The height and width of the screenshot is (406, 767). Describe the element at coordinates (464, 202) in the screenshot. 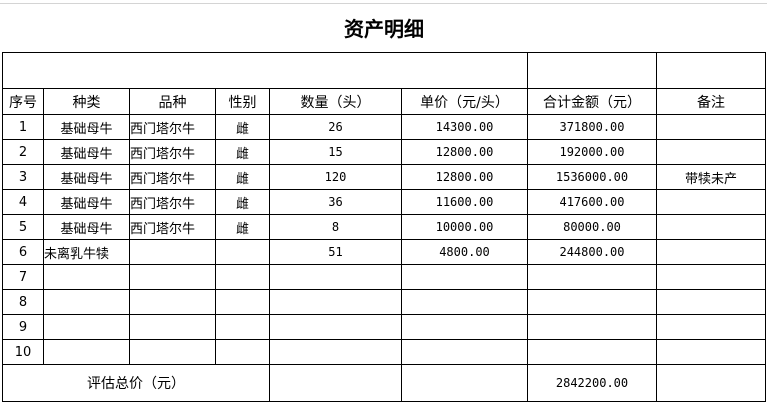

I see `unit-price-cell: 11600.00` at that location.